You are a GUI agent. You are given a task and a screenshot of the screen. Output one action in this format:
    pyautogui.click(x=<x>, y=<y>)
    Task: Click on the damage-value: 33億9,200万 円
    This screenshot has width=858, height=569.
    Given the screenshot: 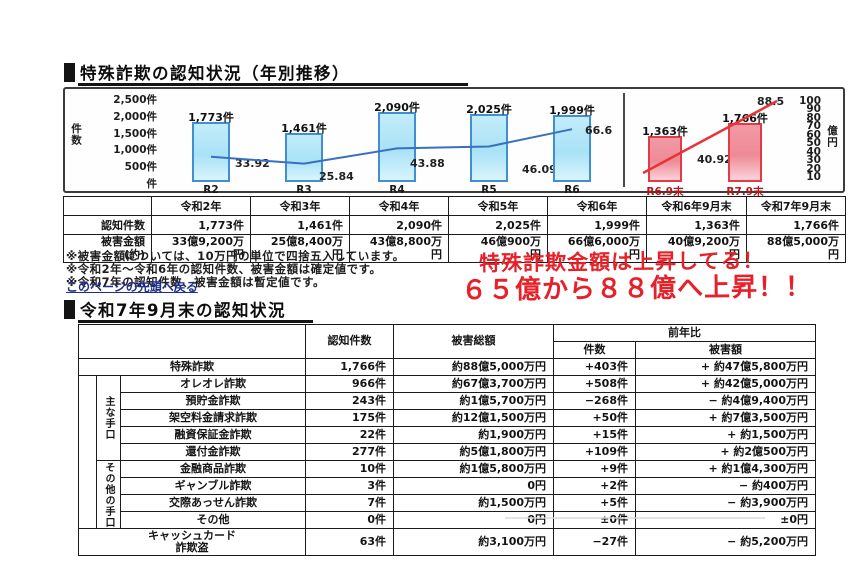 What is the action you would take?
    pyautogui.click(x=201, y=248)
    